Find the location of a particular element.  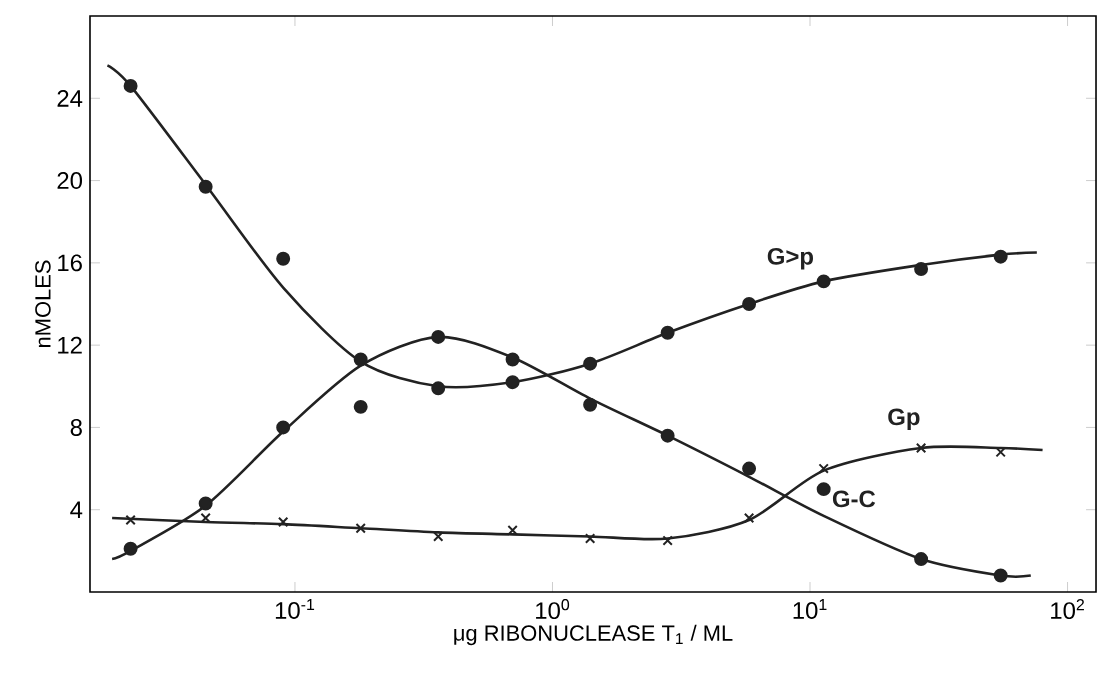

x-tick-label: 10$^{2}$ is located at coordinates (1067, 609).